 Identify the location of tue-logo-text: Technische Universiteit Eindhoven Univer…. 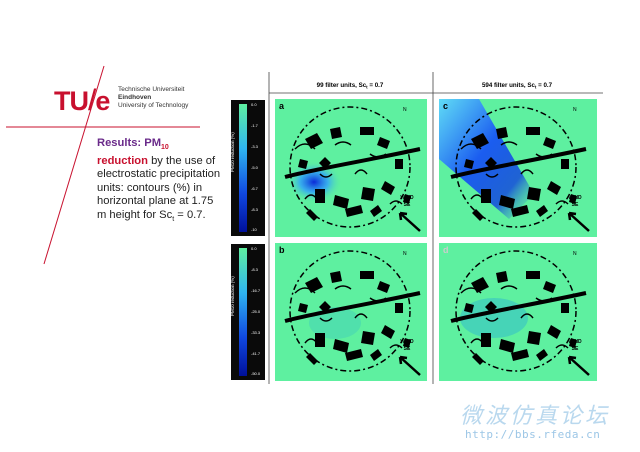
(153, 98).